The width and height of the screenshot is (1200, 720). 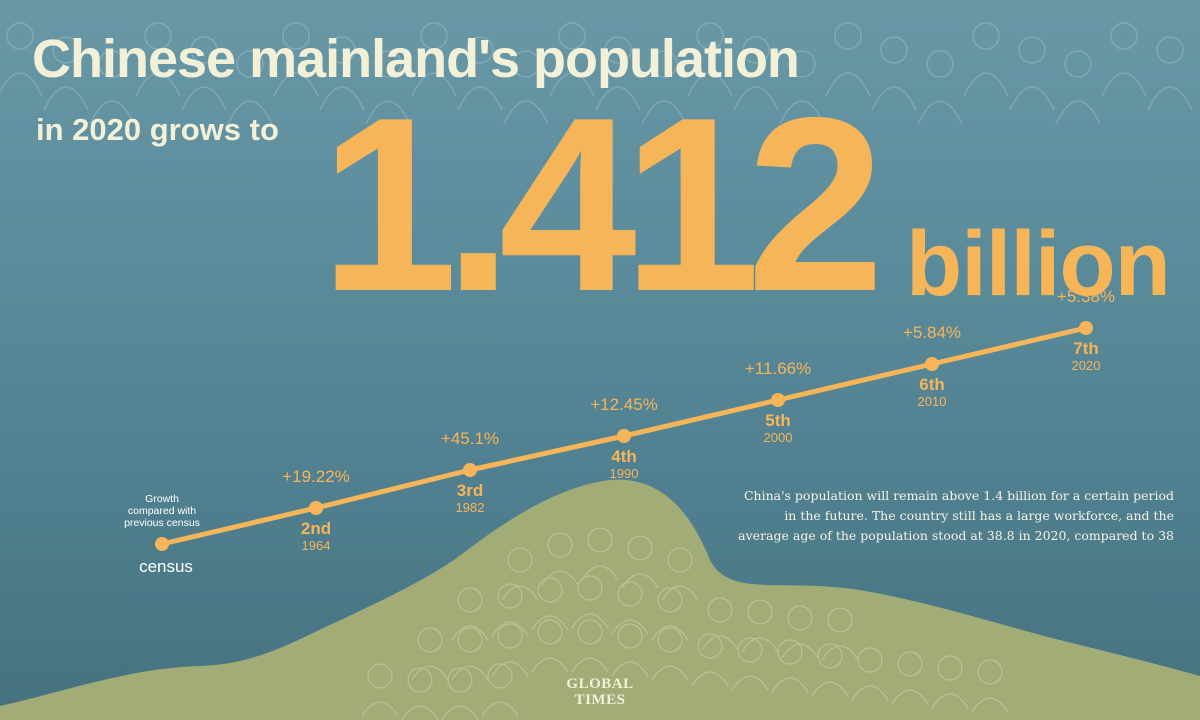 What do you see at coordinates (600, 684) in the screenshot?
I see `logo-line-1: GLOBAL` at bounding box center [600, 684].